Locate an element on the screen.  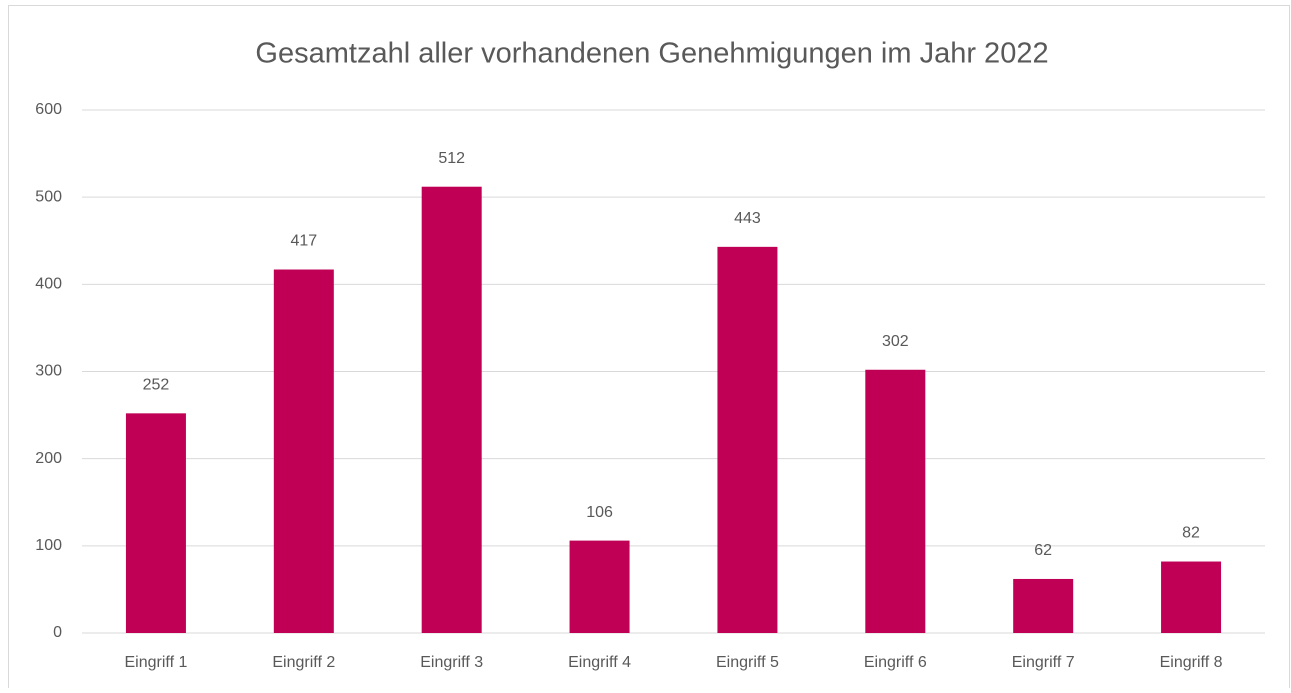
data-label: 417 is located at coordinates (303, 241).